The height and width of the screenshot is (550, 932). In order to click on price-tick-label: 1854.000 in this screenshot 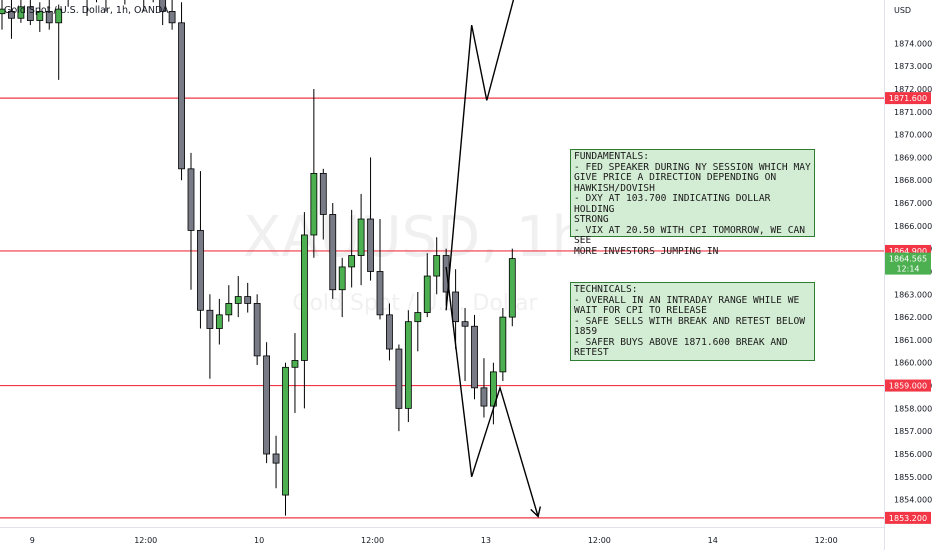, I will do `click(913, 500)`.